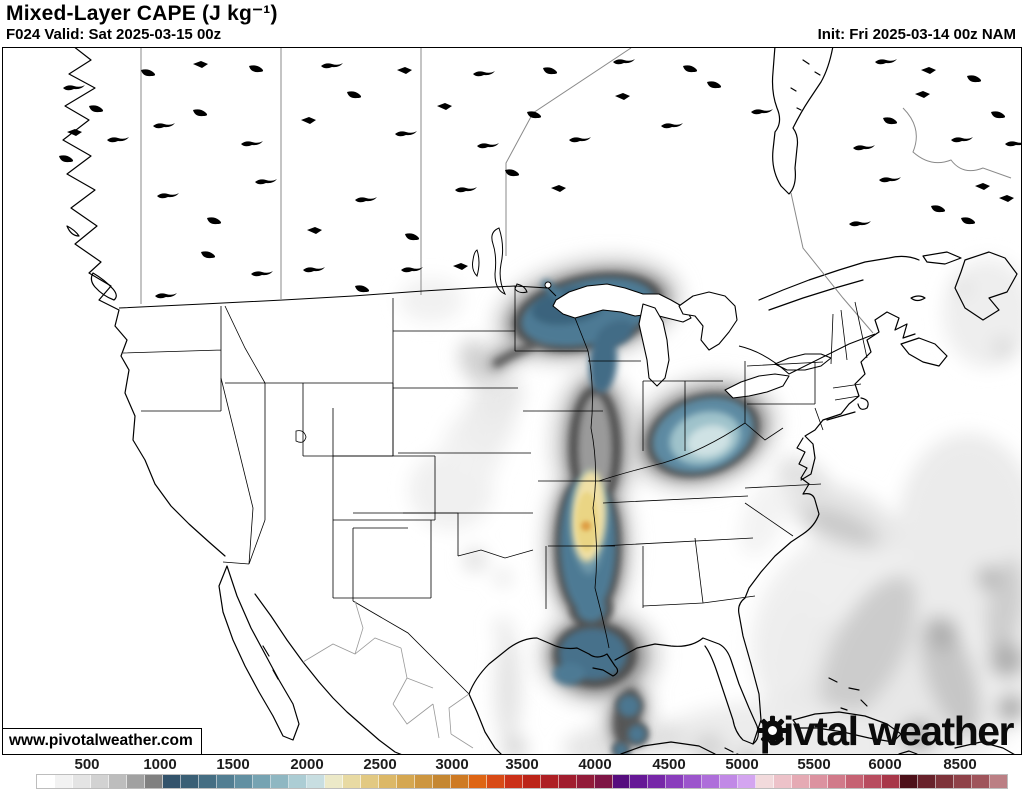 The width and height of the screenshot is (1024, 791). I want to click on great-lakes, so click(692, 341).